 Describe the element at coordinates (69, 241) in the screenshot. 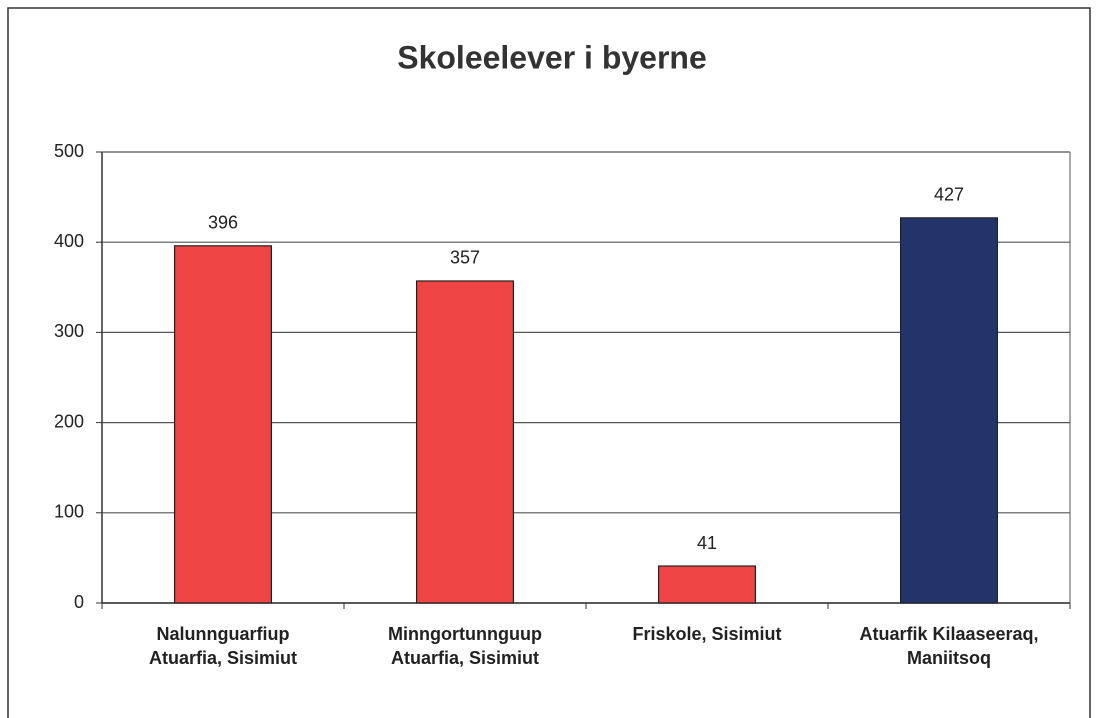

I see `y-tick-label: 400` at that location.